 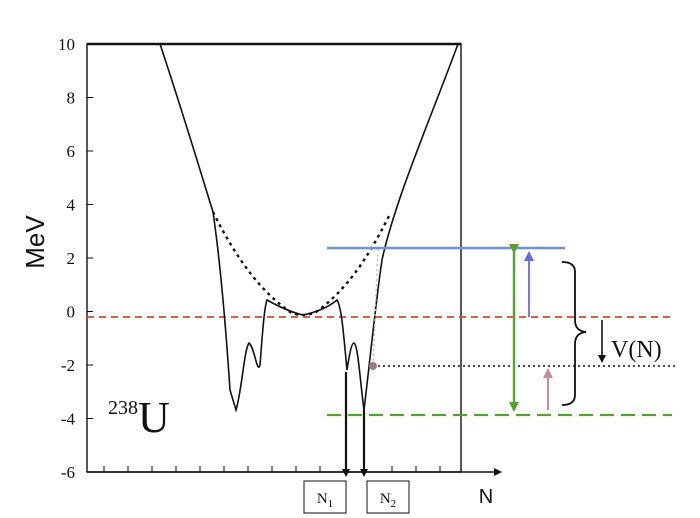 What do you see at coordinates (486, 497) in the screenshot?
I see `x-axis-title: N` at bounding box center [486, 497].